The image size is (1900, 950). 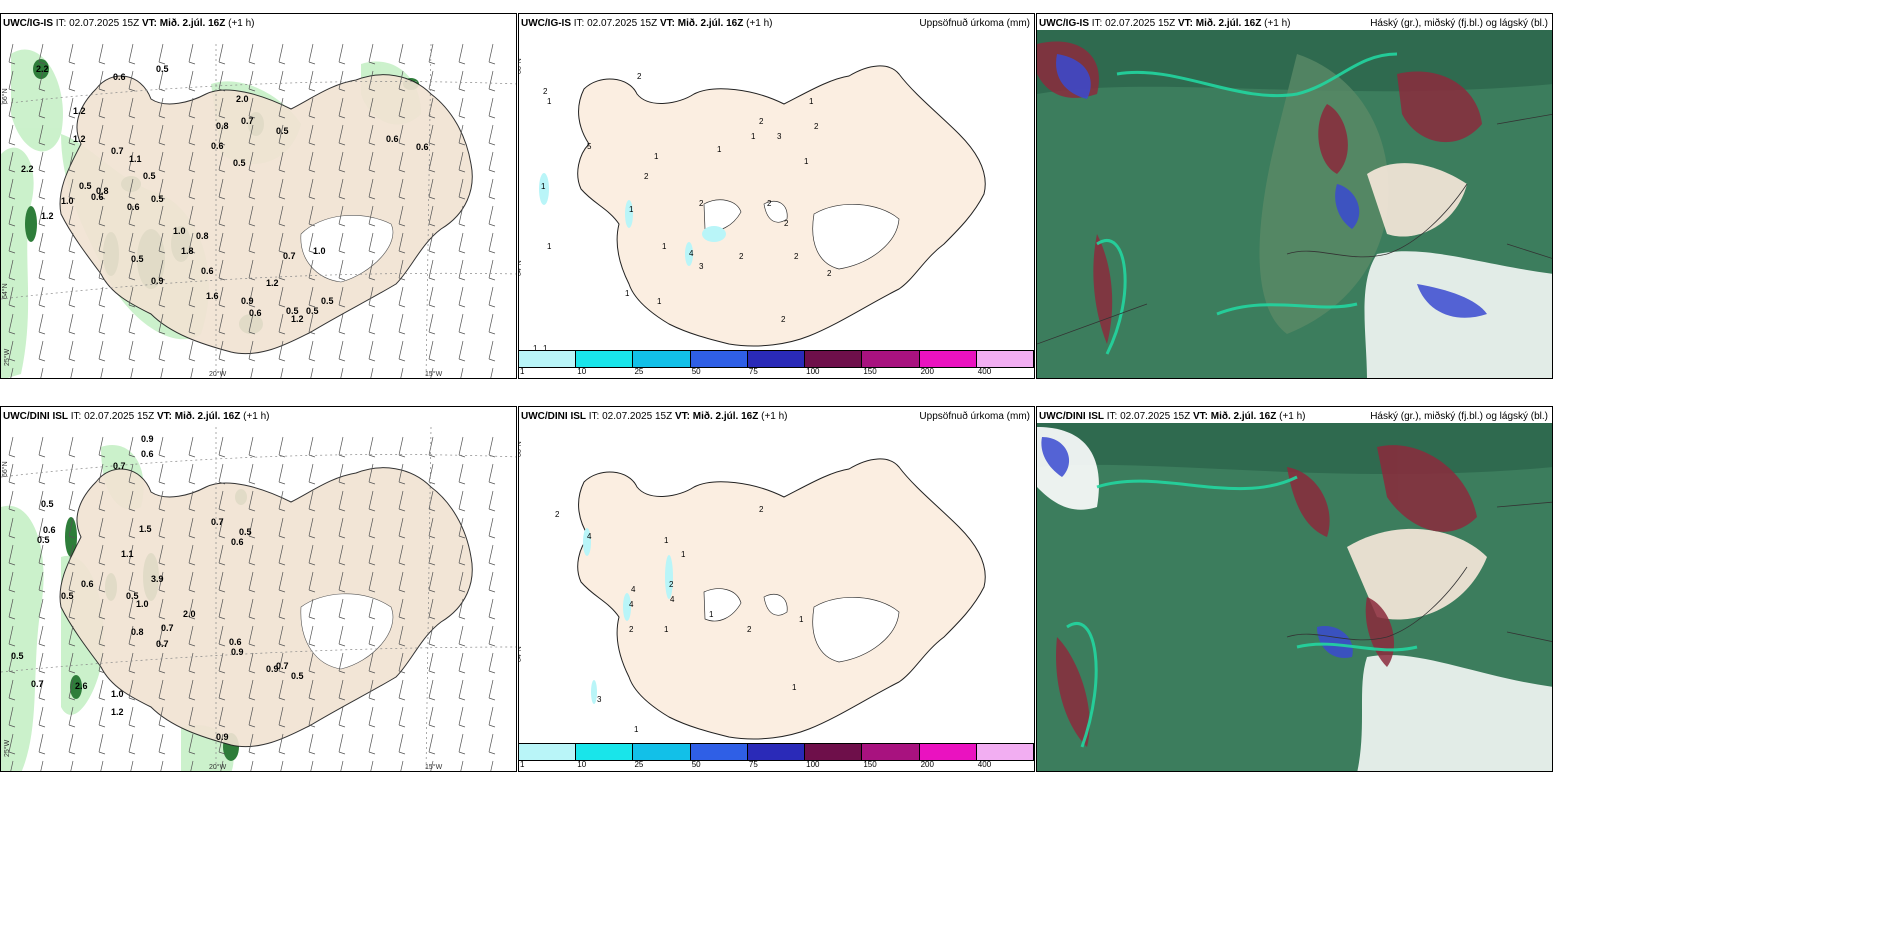 What do you see at coordinates (1271, 186) in the screenshot?
I see `mid-cloud-blue` at bounding box center [1271, 186].